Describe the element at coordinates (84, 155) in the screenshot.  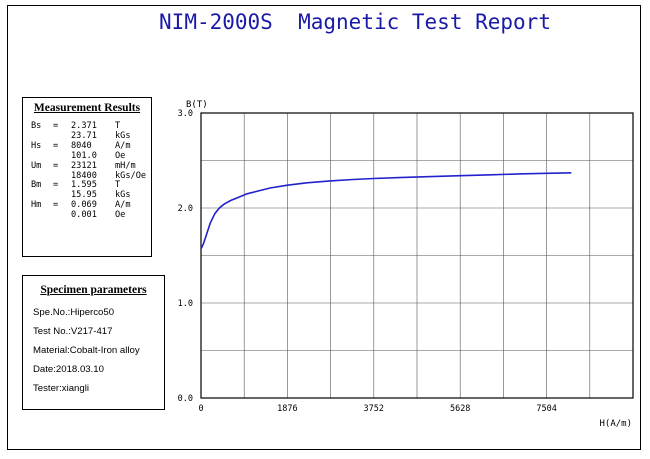
I see `measurement-value: 101.0` at that location.